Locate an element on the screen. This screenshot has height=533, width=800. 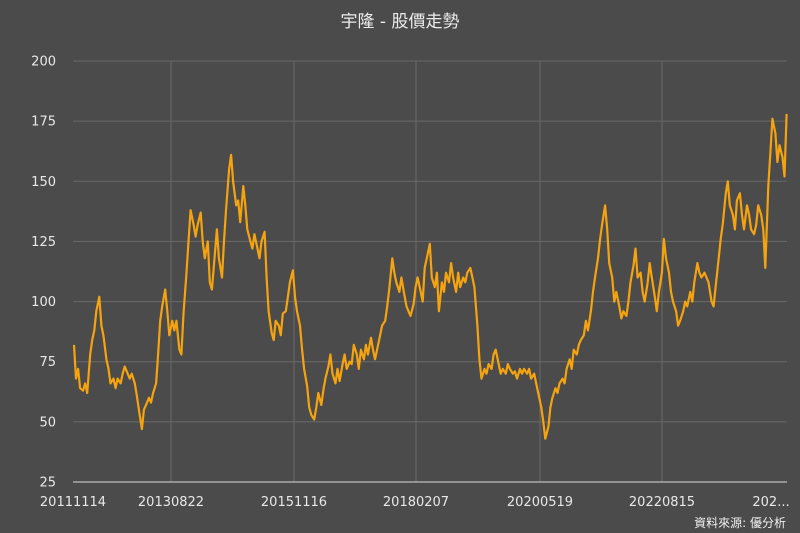
y-tick-label: 50 is located at coordinates (47, 422).